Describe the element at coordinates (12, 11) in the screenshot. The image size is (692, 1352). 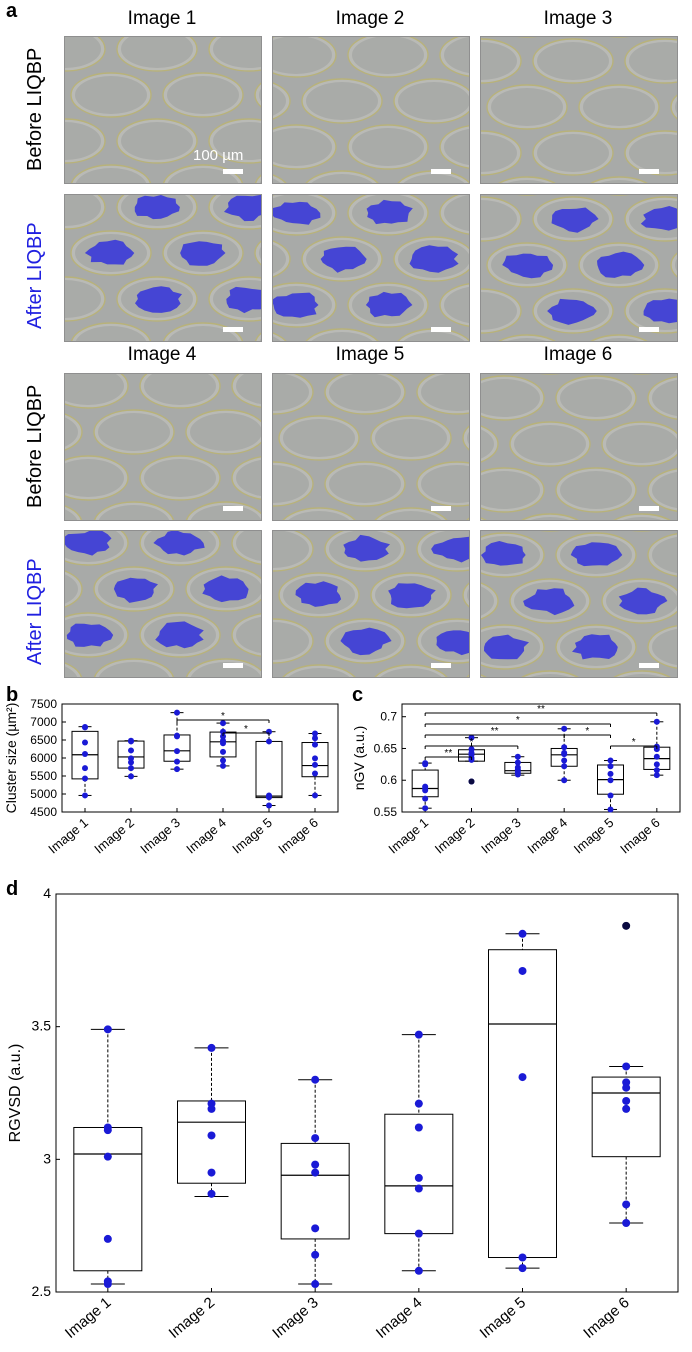
I see `panel-letter-a: a` at that location.